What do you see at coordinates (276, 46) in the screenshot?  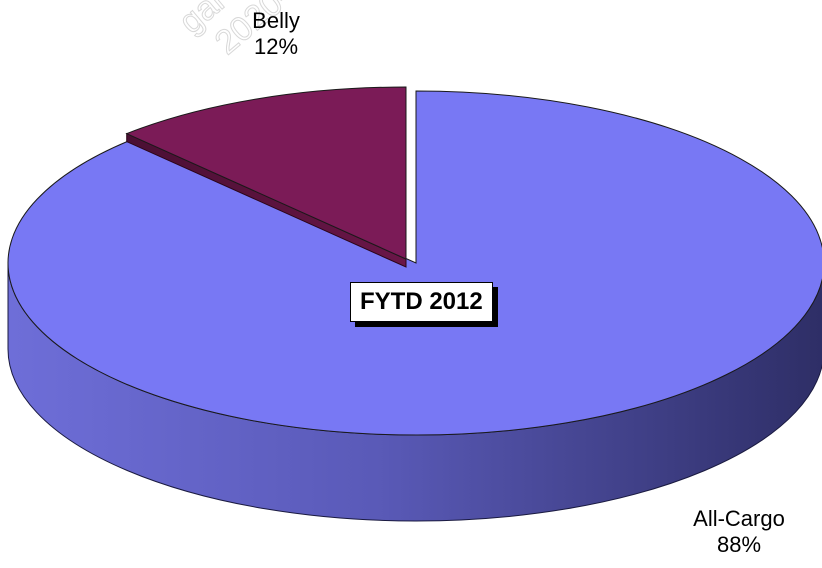 I see `slice-label-belly-value: 12%` at bounding box center [276, 46].